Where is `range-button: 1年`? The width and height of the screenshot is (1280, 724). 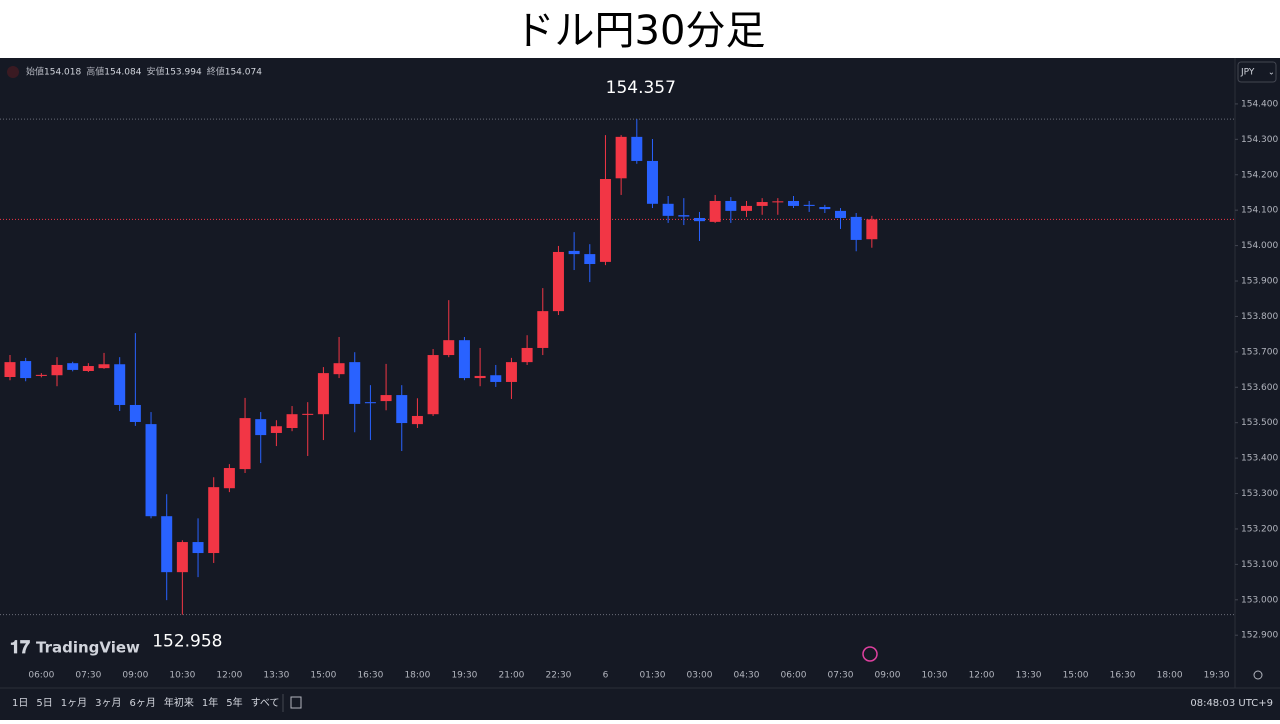 range-button: 1年 is located at coordinates (210, 702).